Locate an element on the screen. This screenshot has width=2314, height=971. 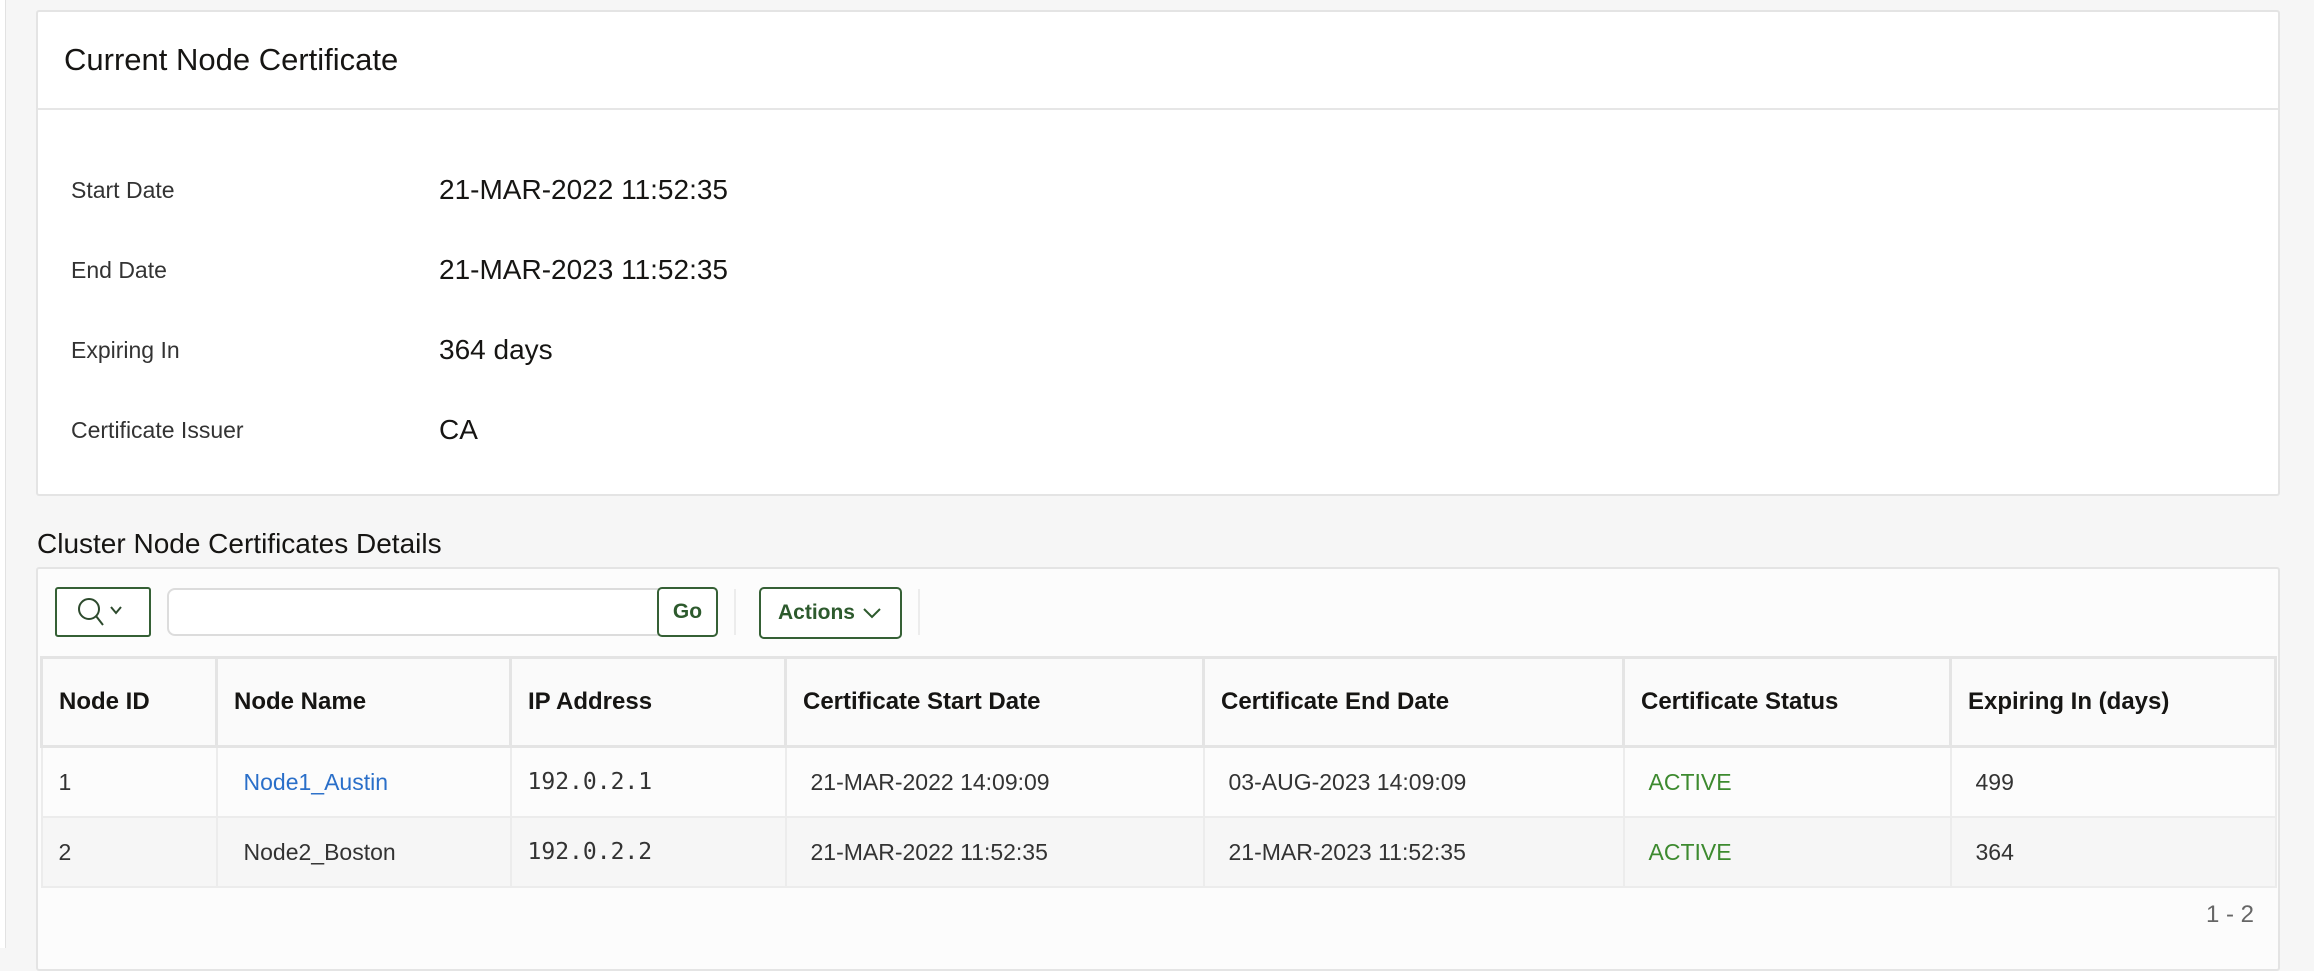
field-label: Expiring In is located at coordinates (125, 349).